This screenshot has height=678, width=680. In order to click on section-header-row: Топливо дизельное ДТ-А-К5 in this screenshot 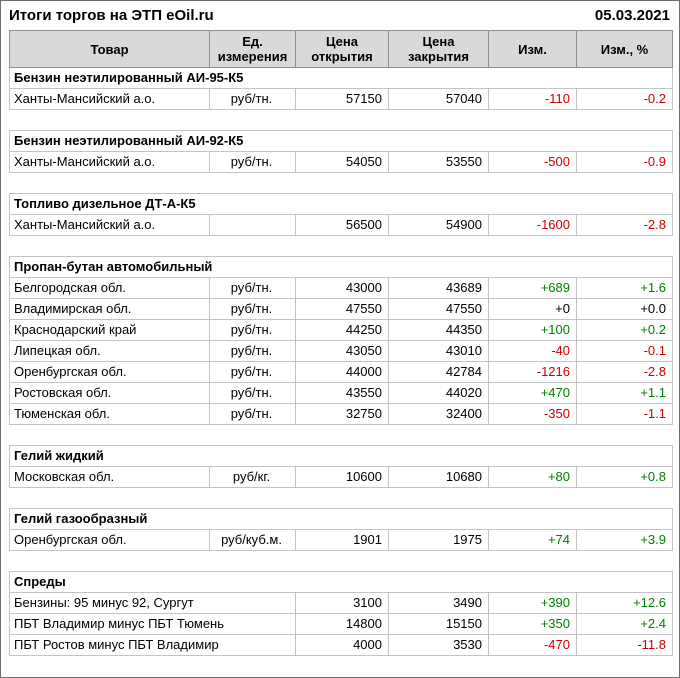, I will do `click(341, 204)`.